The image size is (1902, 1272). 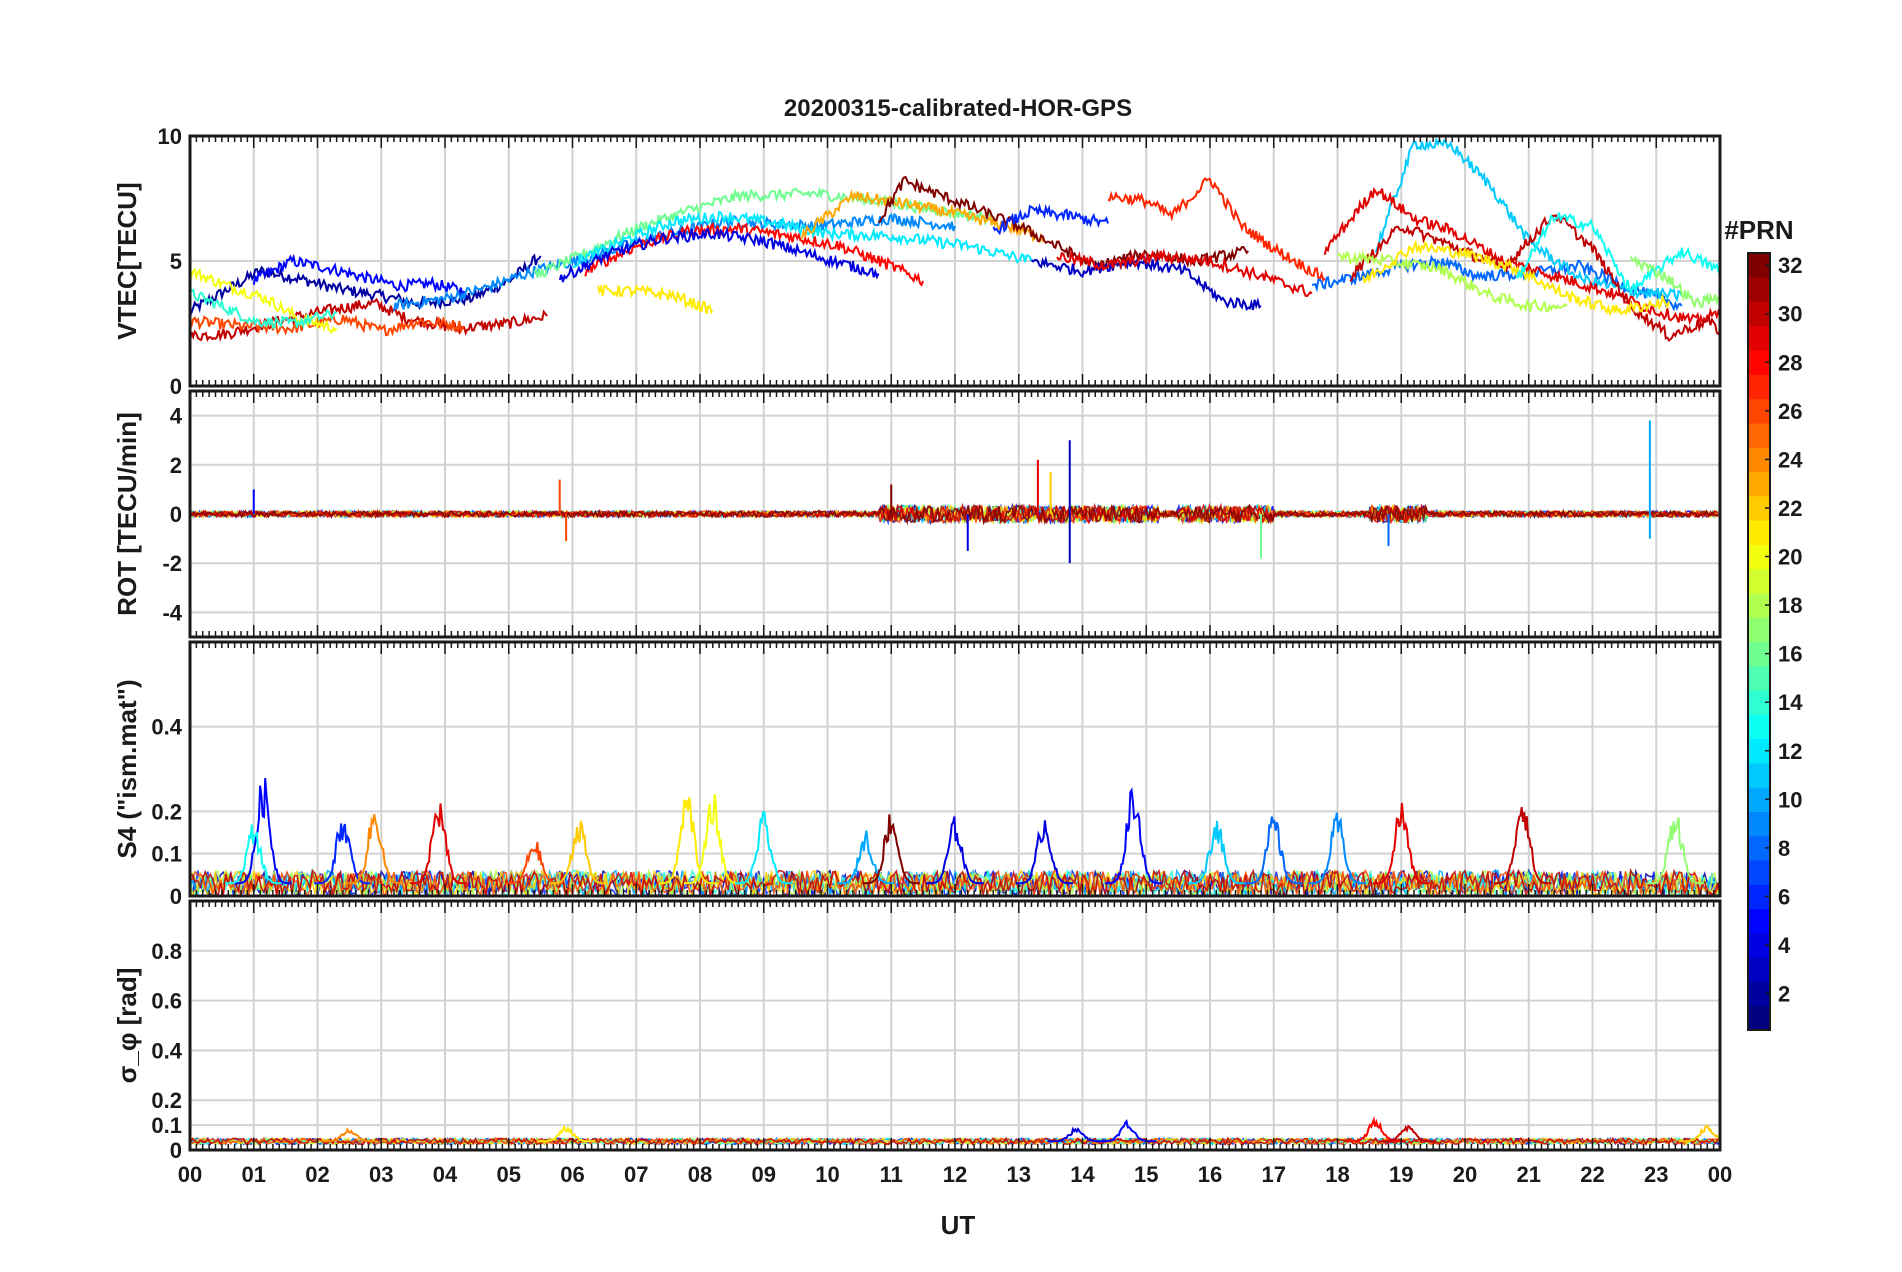 I want to click on x-tick-label: 23, so click(x=1656, y=1174).